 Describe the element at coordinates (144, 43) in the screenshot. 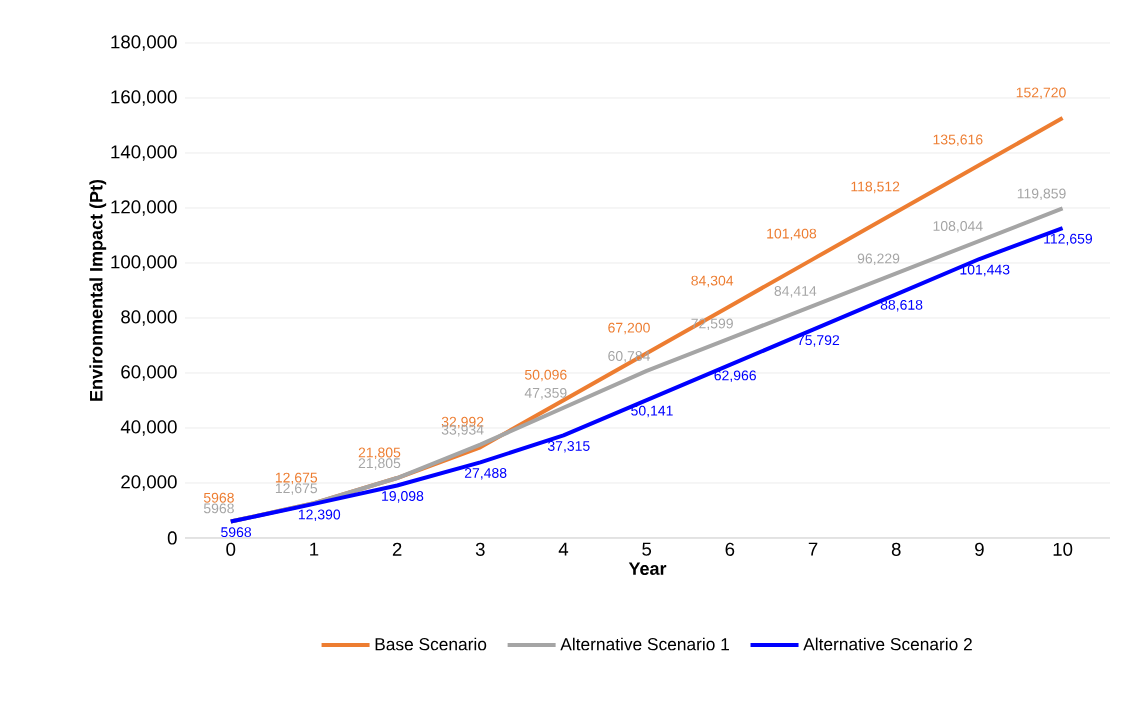

I see `y-tick-label: 180,000` at that location.